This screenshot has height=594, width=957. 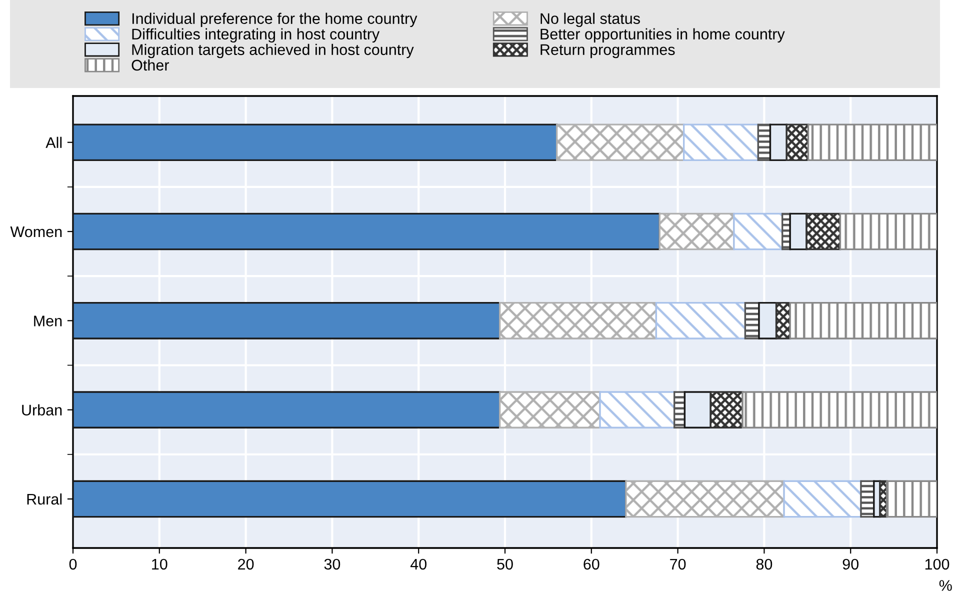 What do you see at coordinates (256, 35) in the screenshot?
I see `legend-label: Difficulties integrating in host country` at bounding box center [256, 35].